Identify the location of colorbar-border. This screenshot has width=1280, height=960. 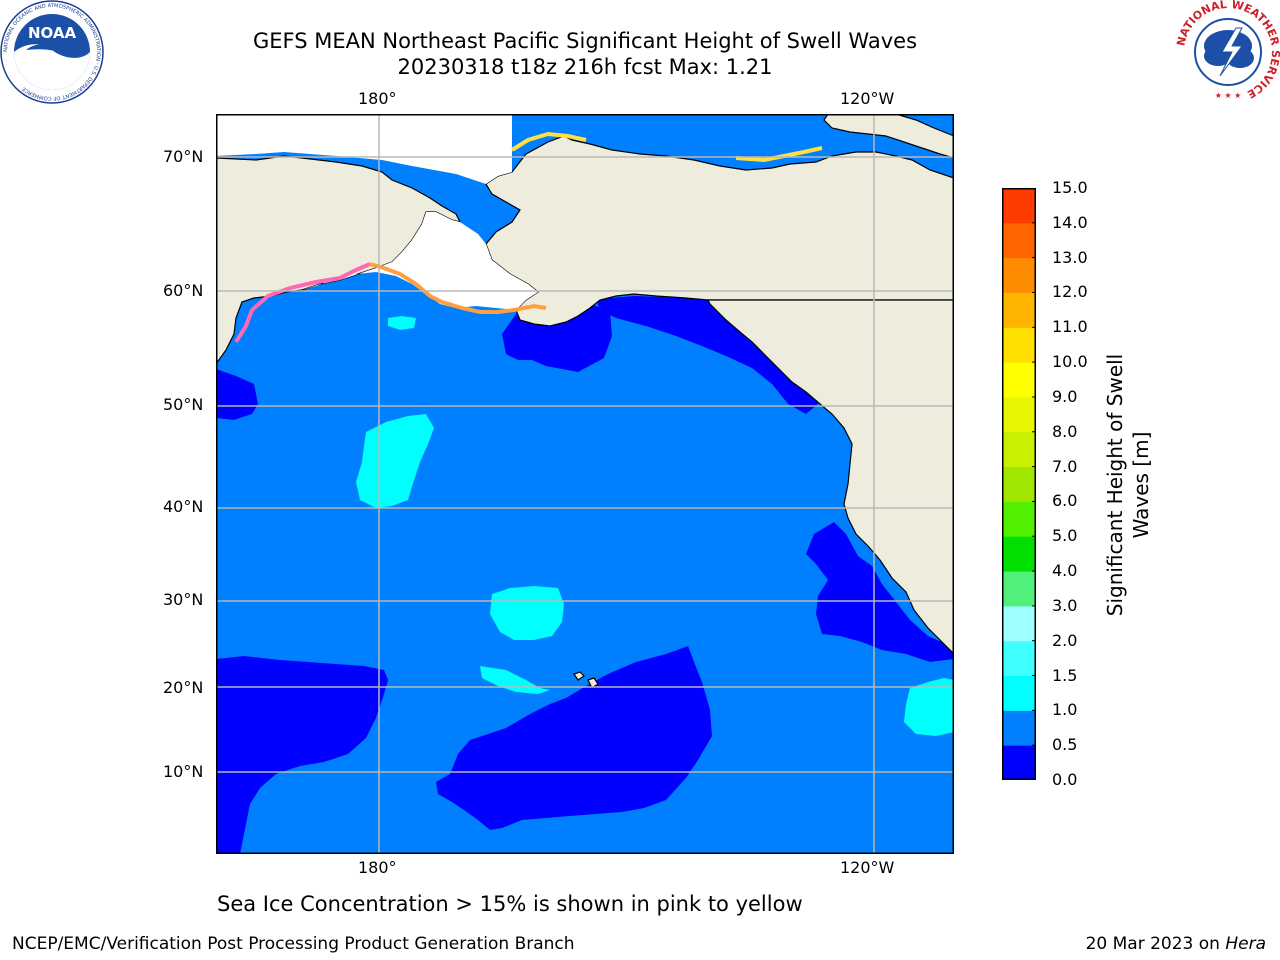
(1019, 484).